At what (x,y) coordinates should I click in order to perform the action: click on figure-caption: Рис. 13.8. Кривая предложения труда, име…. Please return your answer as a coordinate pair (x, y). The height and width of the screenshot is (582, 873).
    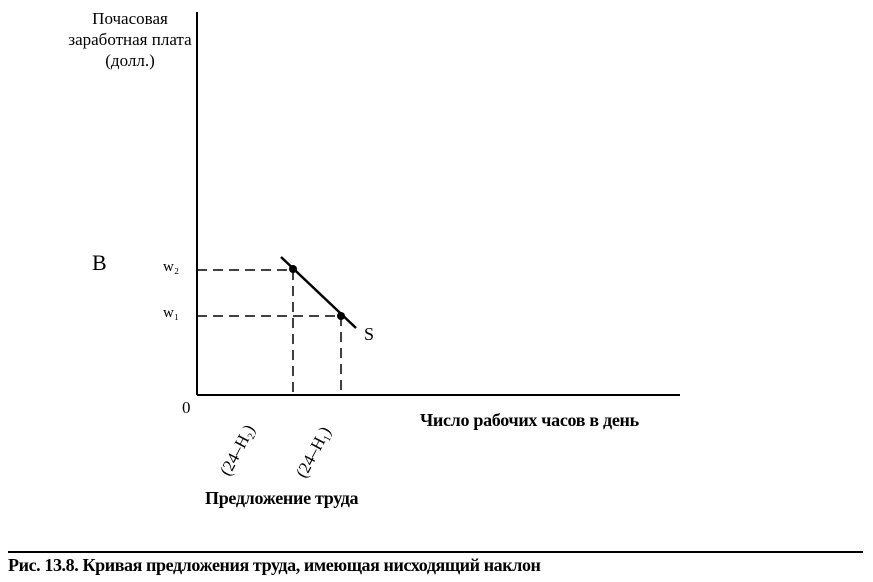
    Looking at the image, I should click on (274, 565).